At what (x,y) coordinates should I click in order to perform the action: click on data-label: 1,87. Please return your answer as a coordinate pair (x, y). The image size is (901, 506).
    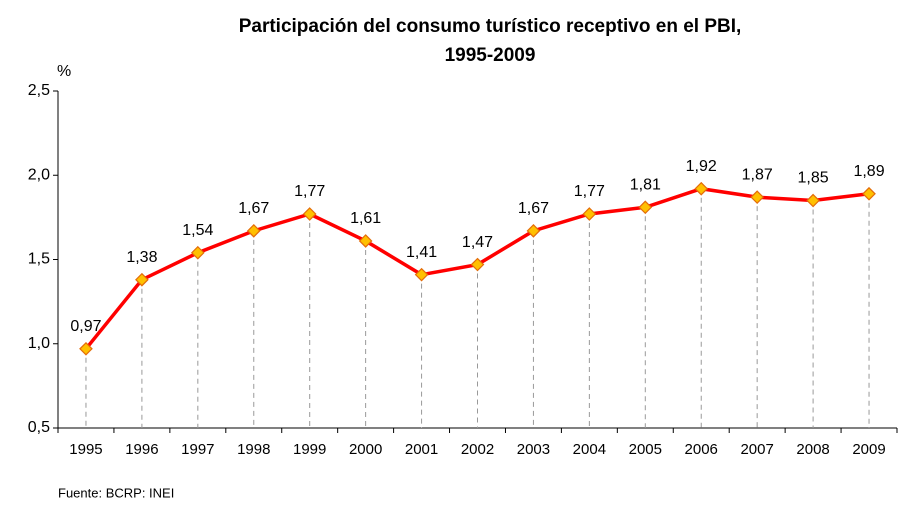
    Looking at the image, I should click on (757, 174).